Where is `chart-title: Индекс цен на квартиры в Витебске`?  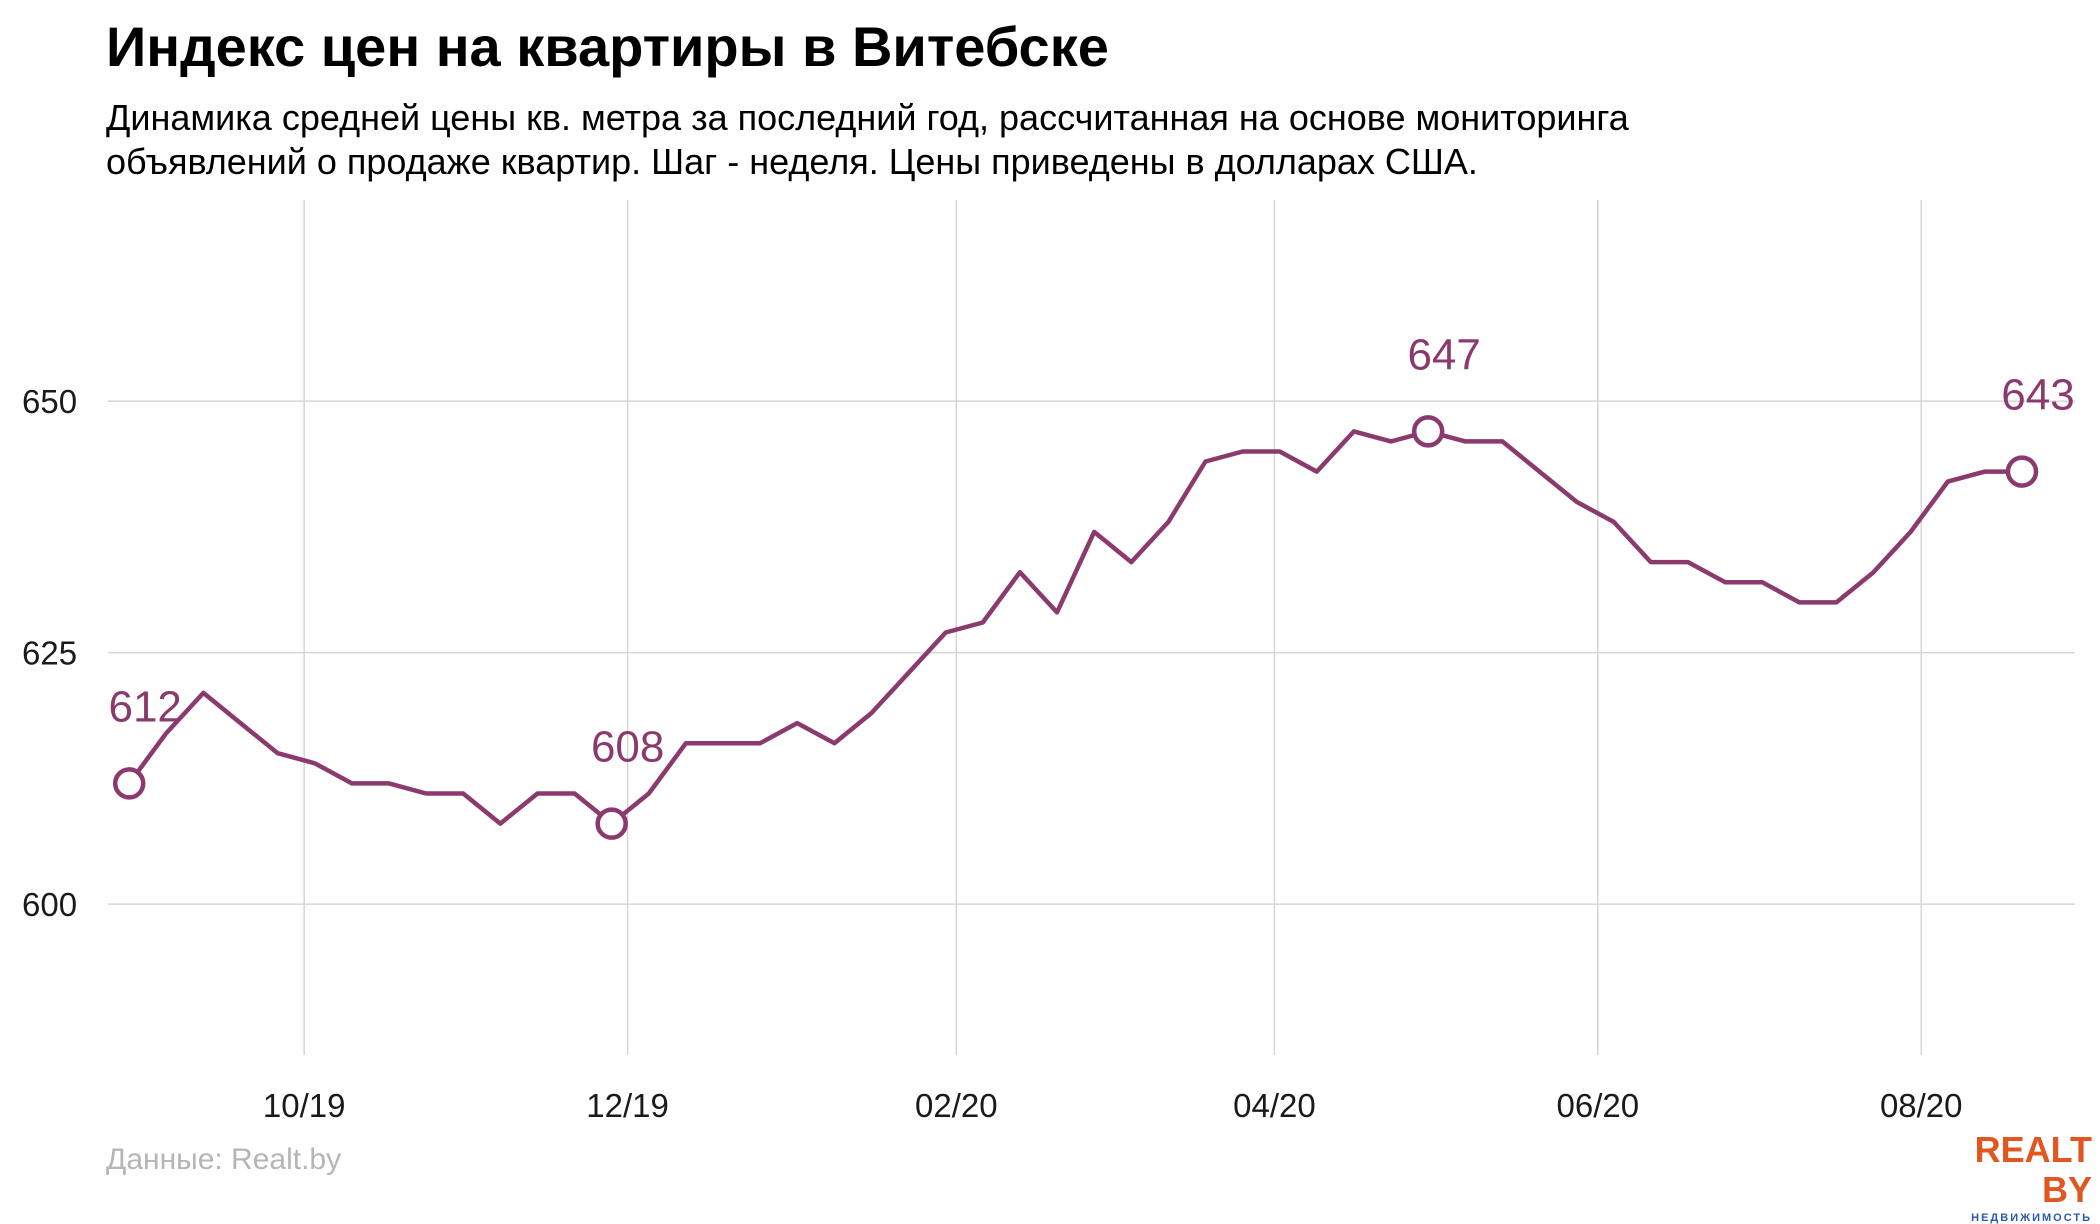
chart-title: Индекс цен на квартиры в Витебске is located at coordinates (607, 46).